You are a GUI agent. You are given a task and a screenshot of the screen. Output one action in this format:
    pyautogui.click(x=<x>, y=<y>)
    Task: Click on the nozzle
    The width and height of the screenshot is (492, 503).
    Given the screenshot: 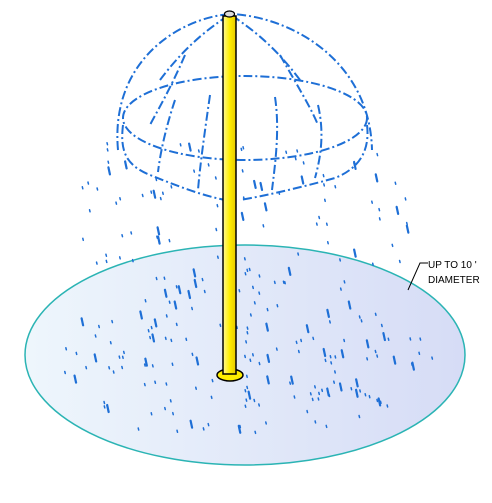 What is the action you would take?
    pyautogui.click(x=229, y=14)
    